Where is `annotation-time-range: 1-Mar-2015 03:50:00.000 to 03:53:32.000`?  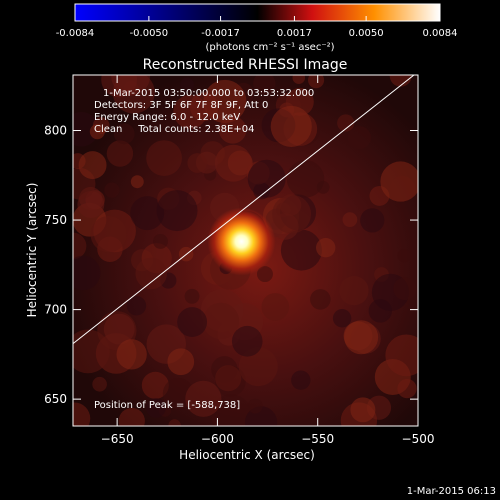 annotation-time-range: 1-Mar-2015 03:50:00.000 to 03:53:32.000 is located at coordinates (208, 93).